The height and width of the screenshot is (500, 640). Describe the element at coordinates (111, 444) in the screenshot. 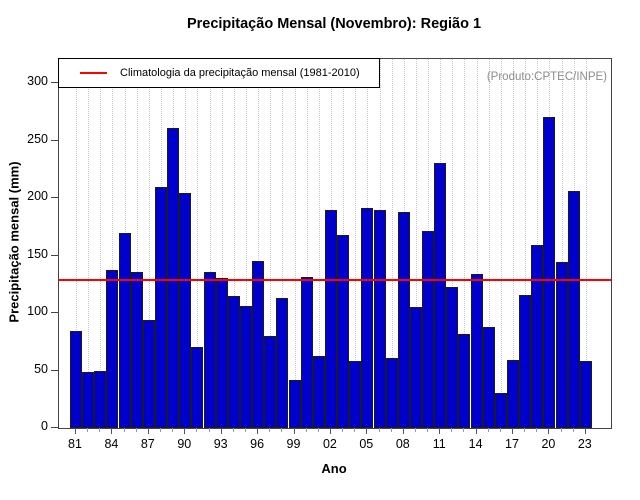

I see `x-tick-label-84: 84` at that location.